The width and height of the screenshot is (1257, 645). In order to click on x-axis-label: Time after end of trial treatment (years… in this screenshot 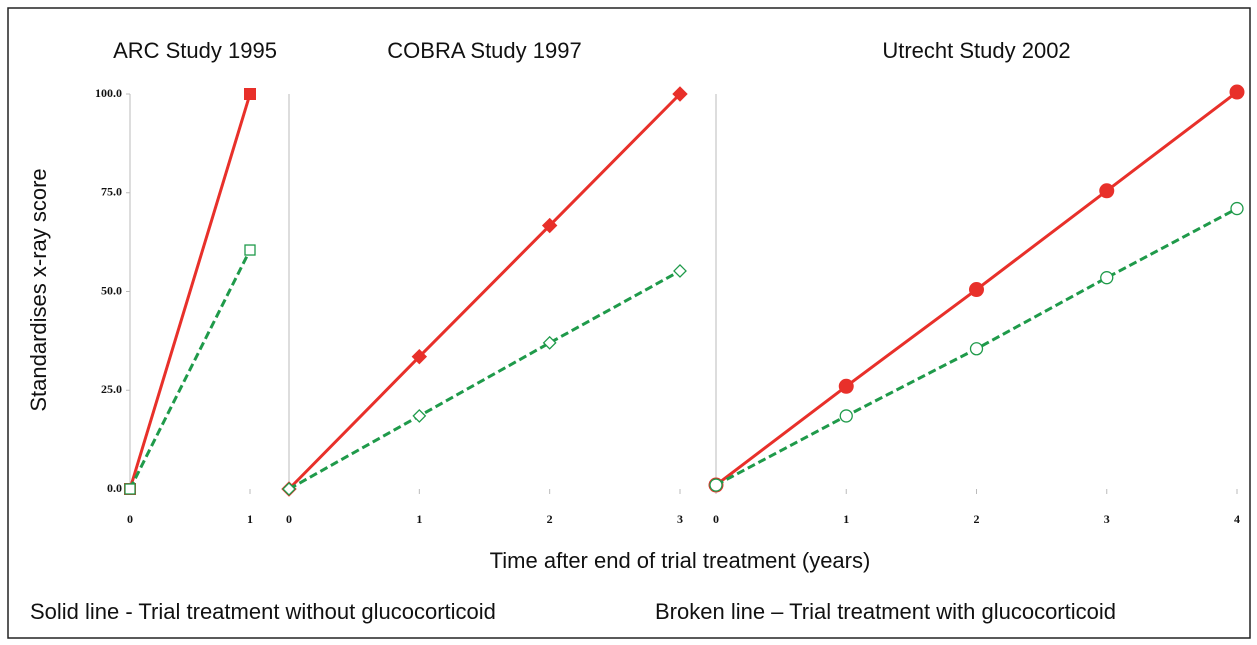, I will do `click(680, 560)`.